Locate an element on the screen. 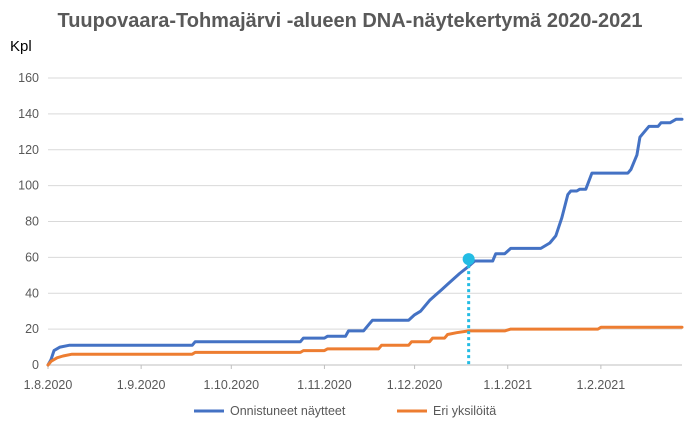 Image resolution: width=700 pixels, height=436 pixels. y-tick-label: 80 is located at coordinates (32, 222).